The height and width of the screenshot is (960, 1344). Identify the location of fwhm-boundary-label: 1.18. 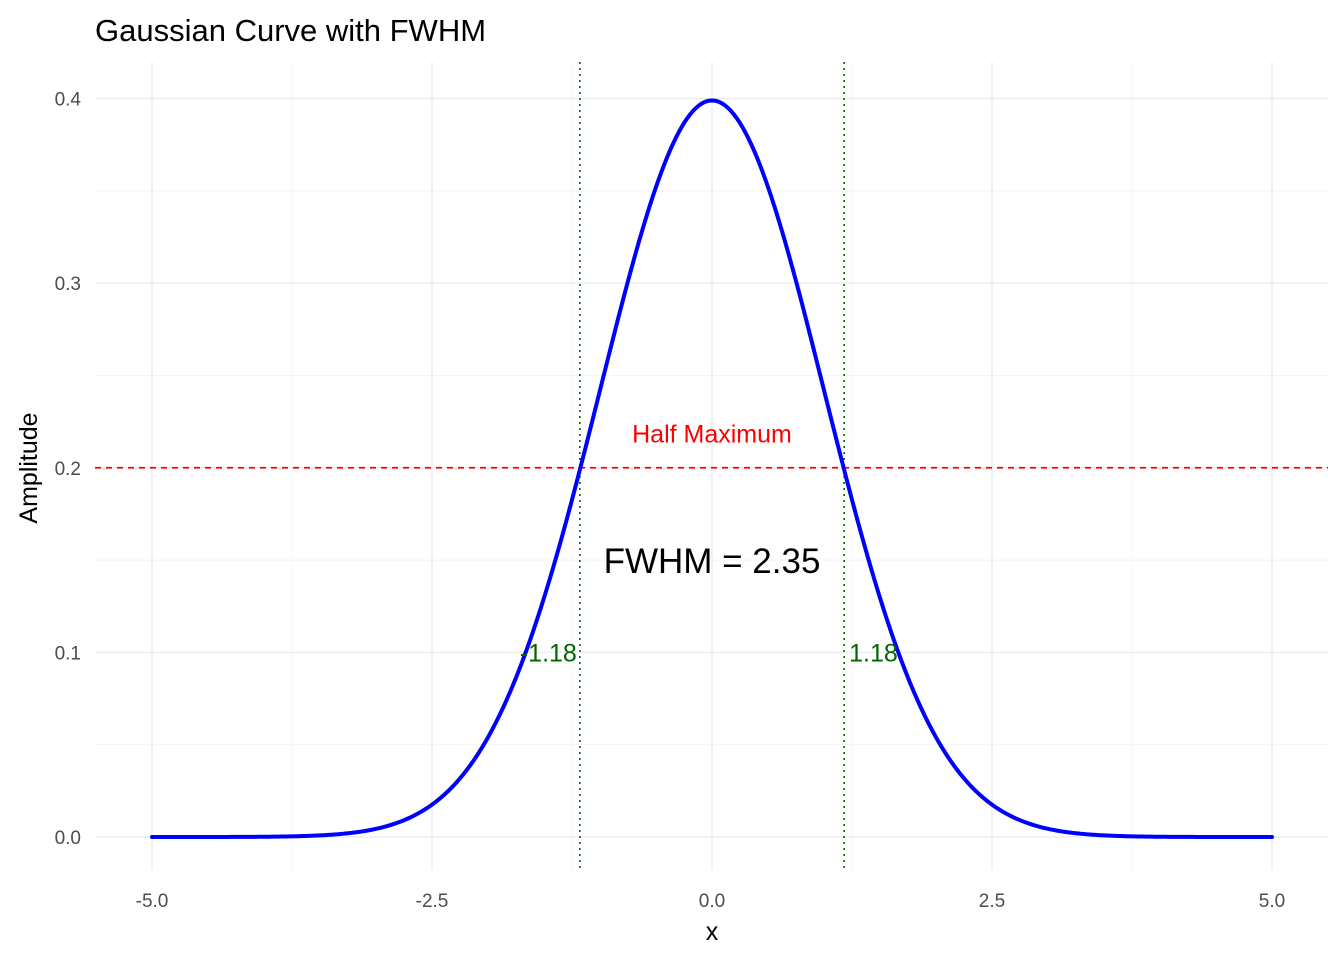
(873, 653).